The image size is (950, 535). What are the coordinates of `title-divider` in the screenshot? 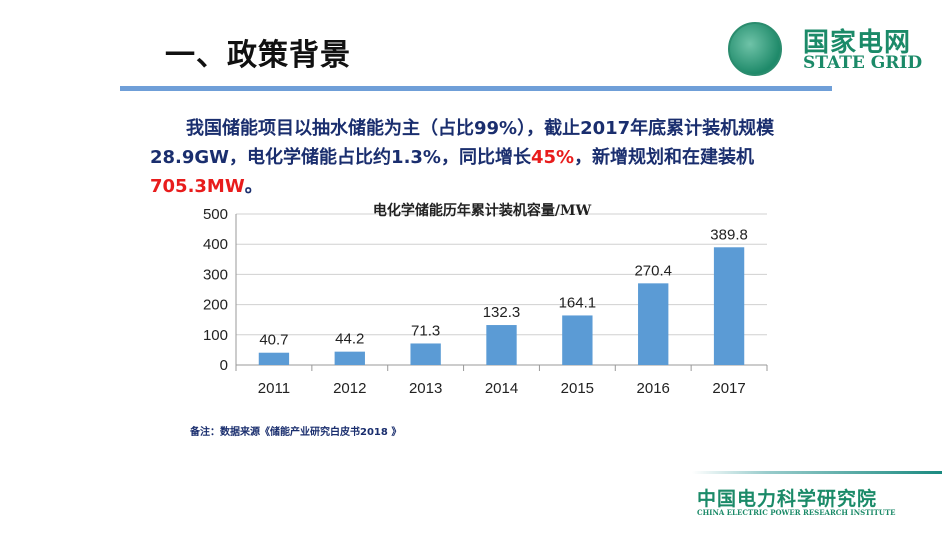 It's located at (476, 88).